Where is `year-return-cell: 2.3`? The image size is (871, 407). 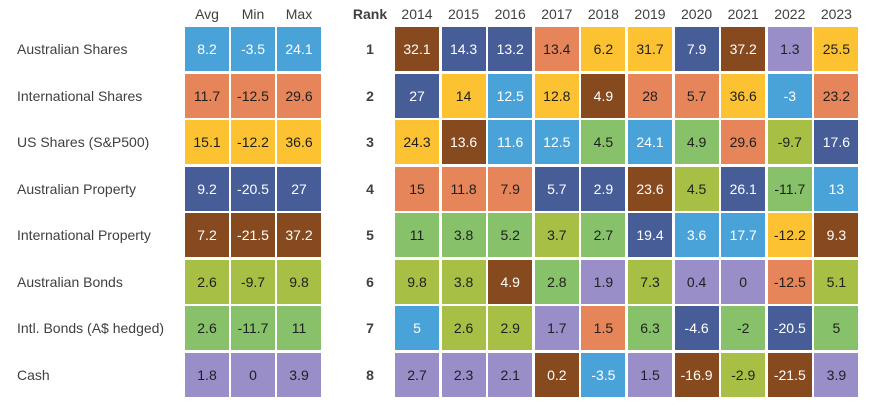 year-return-cell: 2.3 is located at coordinates (463, 374).